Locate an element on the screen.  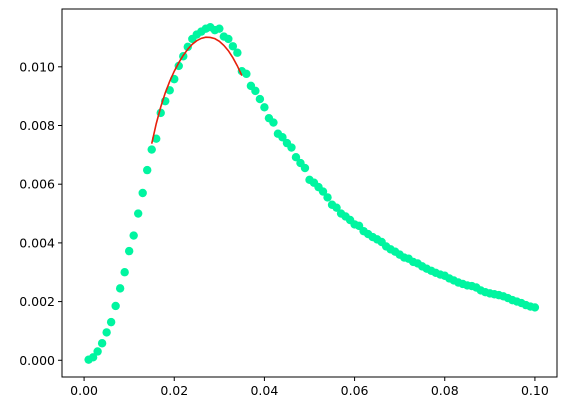
x-axis-ticks: 0.00 0.02 0.04 0.06 0.08 0.10 is located at coordinates (309, 387).